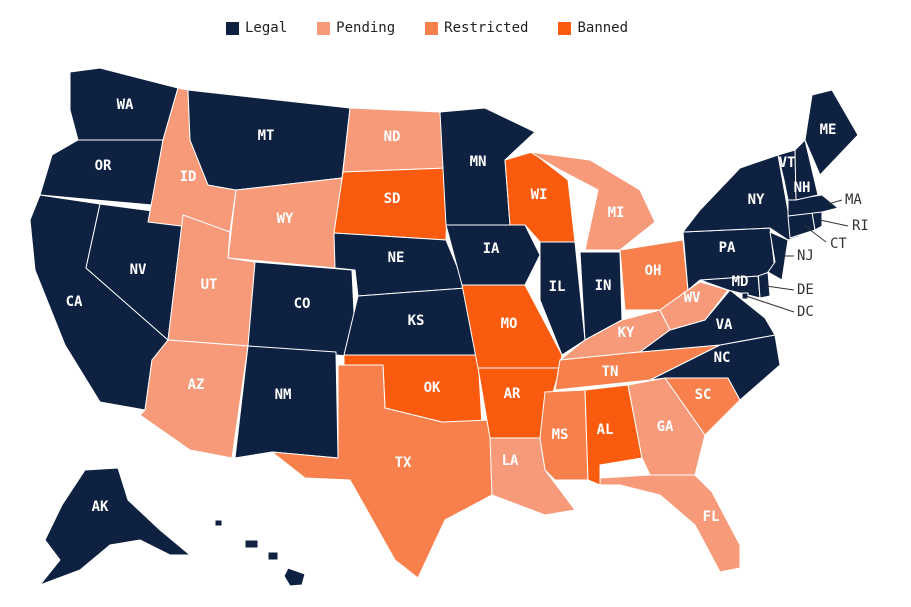  I want to click on state-label-vt: VT, so click(787, 163).